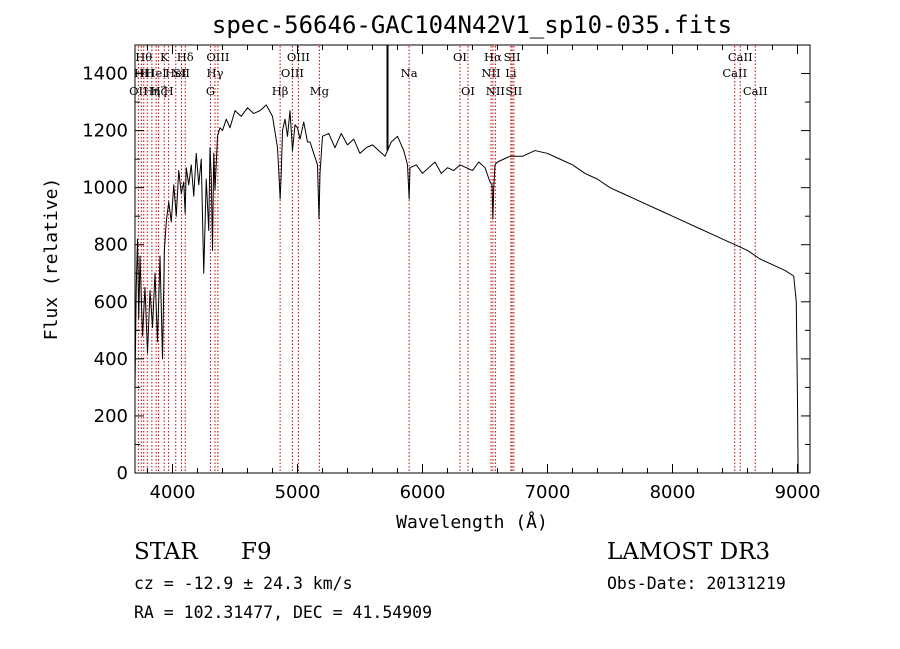 Image resolution: width=900 pixels, height=649 pixels. I want to click on spectral-line-label: Hβ, so click(280, 91).